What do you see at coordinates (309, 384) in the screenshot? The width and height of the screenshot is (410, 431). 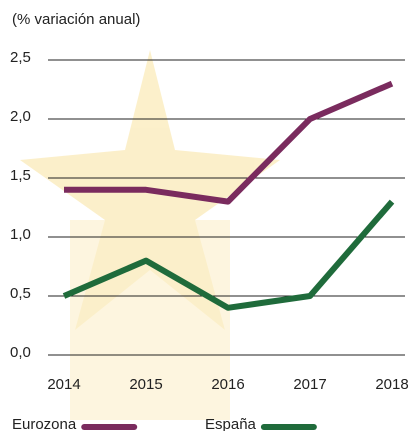 I see `x-tick-label: 2017` at bounding box center [309, 384].